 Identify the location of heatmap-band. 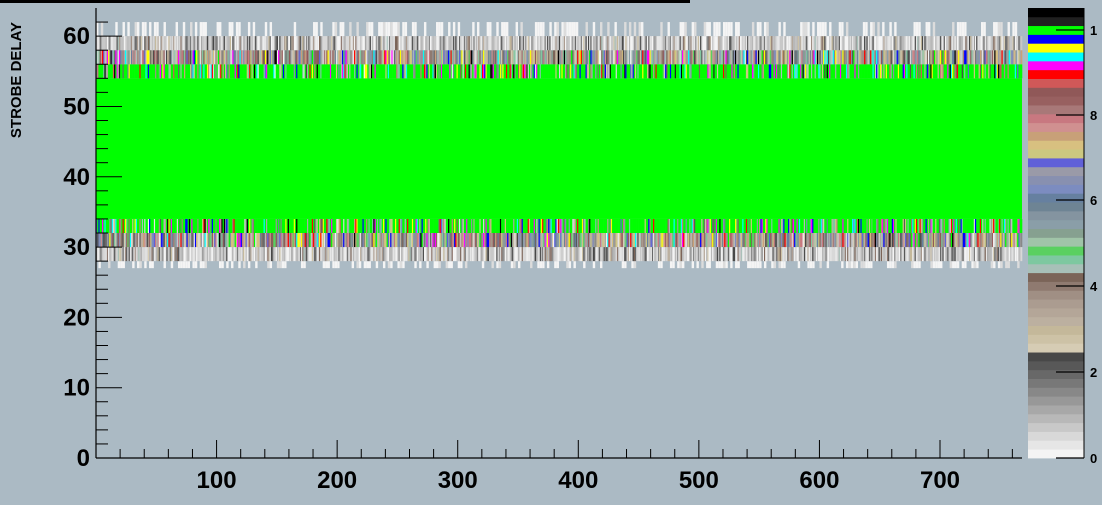
(559, 43).